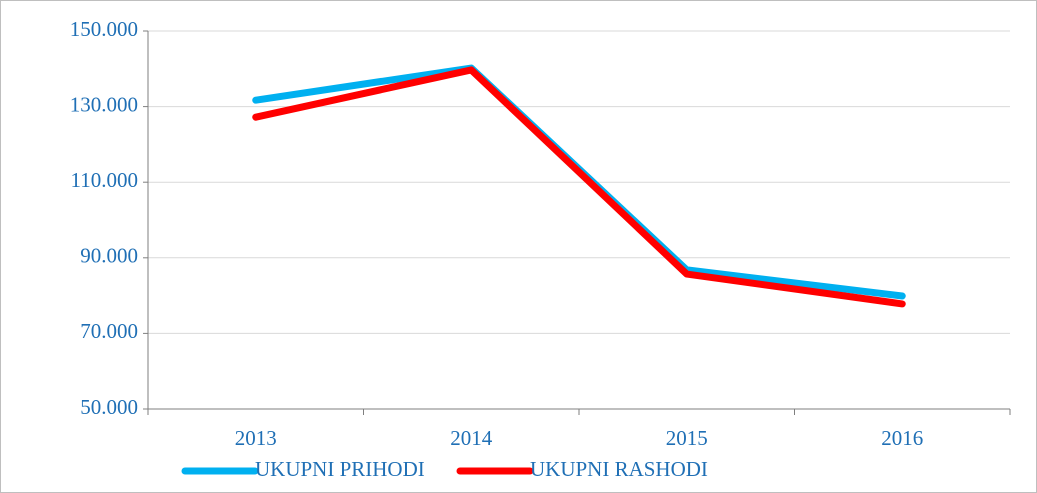 The image size is (1037, 493). What do you see at coordinates (104, 29) in the screenshot?
I see `y-tick-label: 150.000` at bounding box center [104, 29].